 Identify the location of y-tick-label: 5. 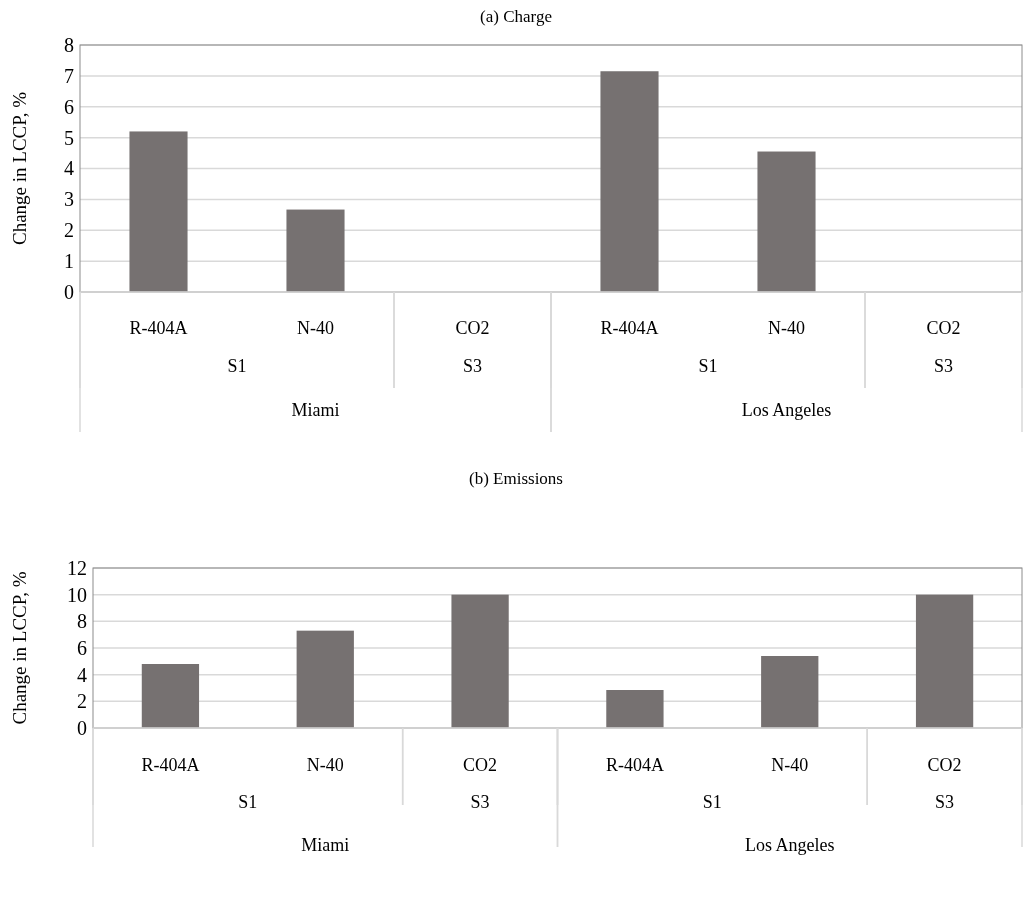
(69, 137).